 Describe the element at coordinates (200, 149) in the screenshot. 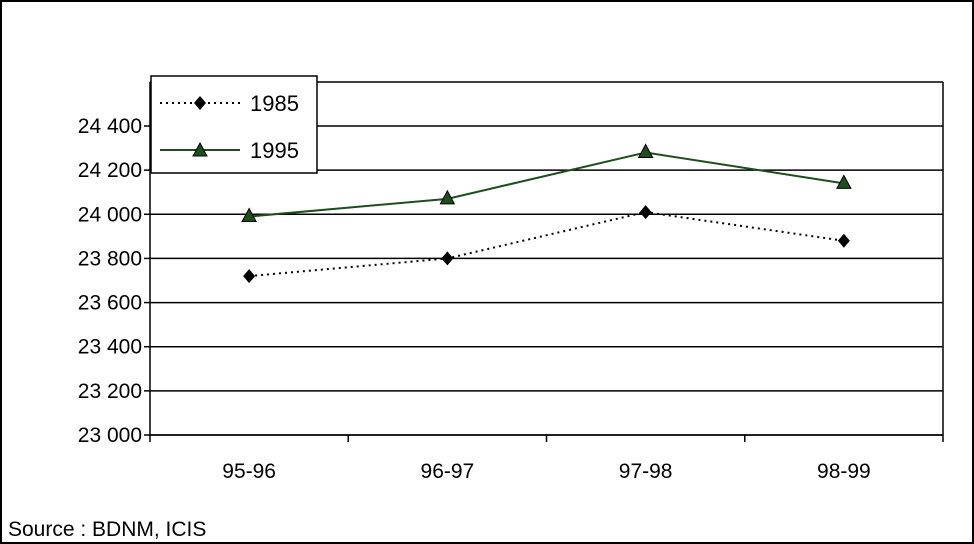

I see `legend-marker-1995` at that location.